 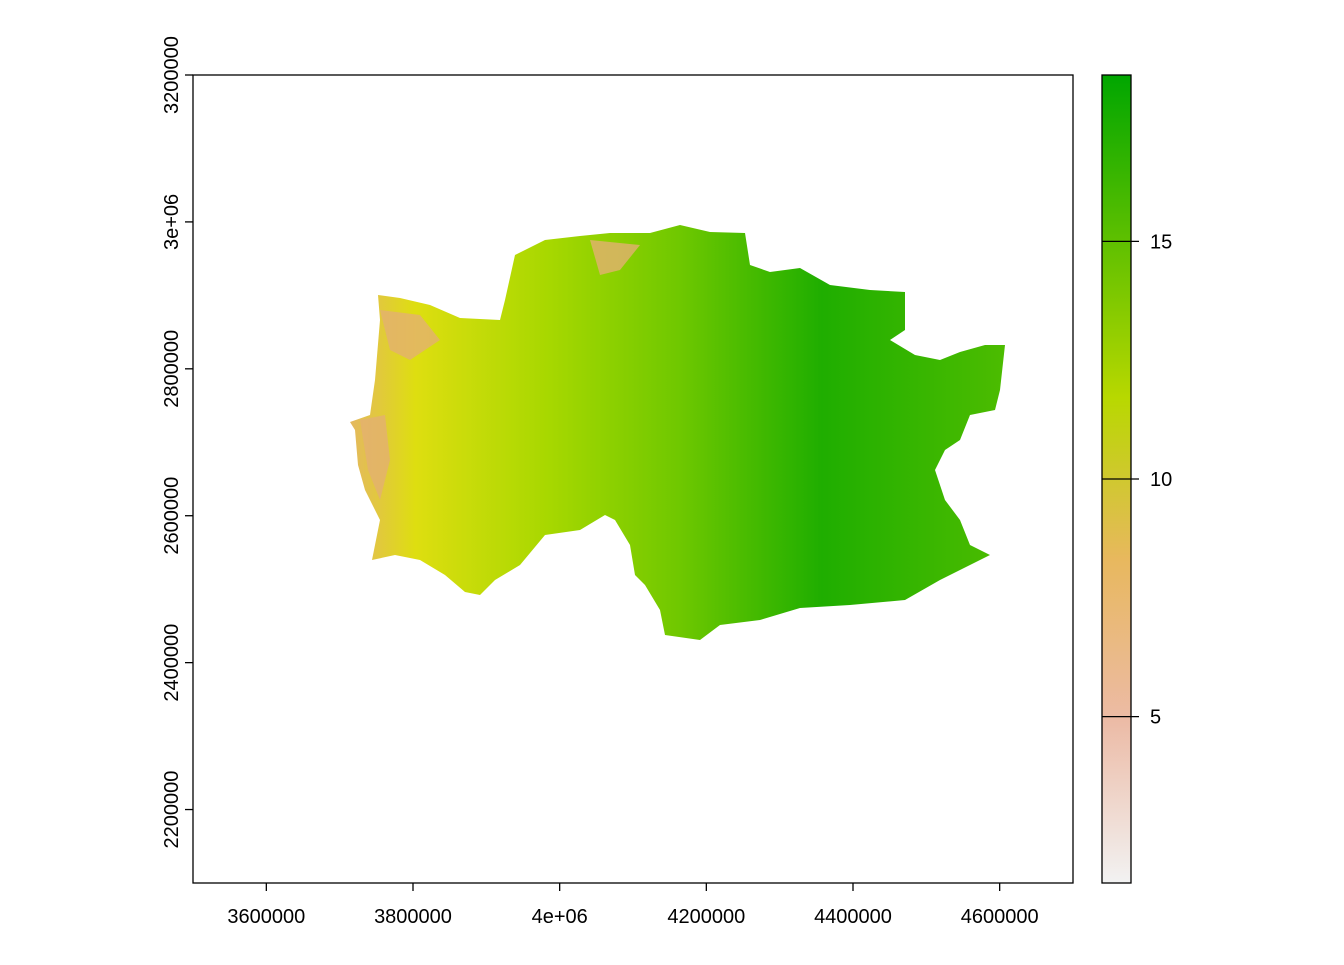 What do you see at coordinates (706, 917) in the screenshot?
I see `x-tick-label: 4200000` at bounding box center [706, 917].